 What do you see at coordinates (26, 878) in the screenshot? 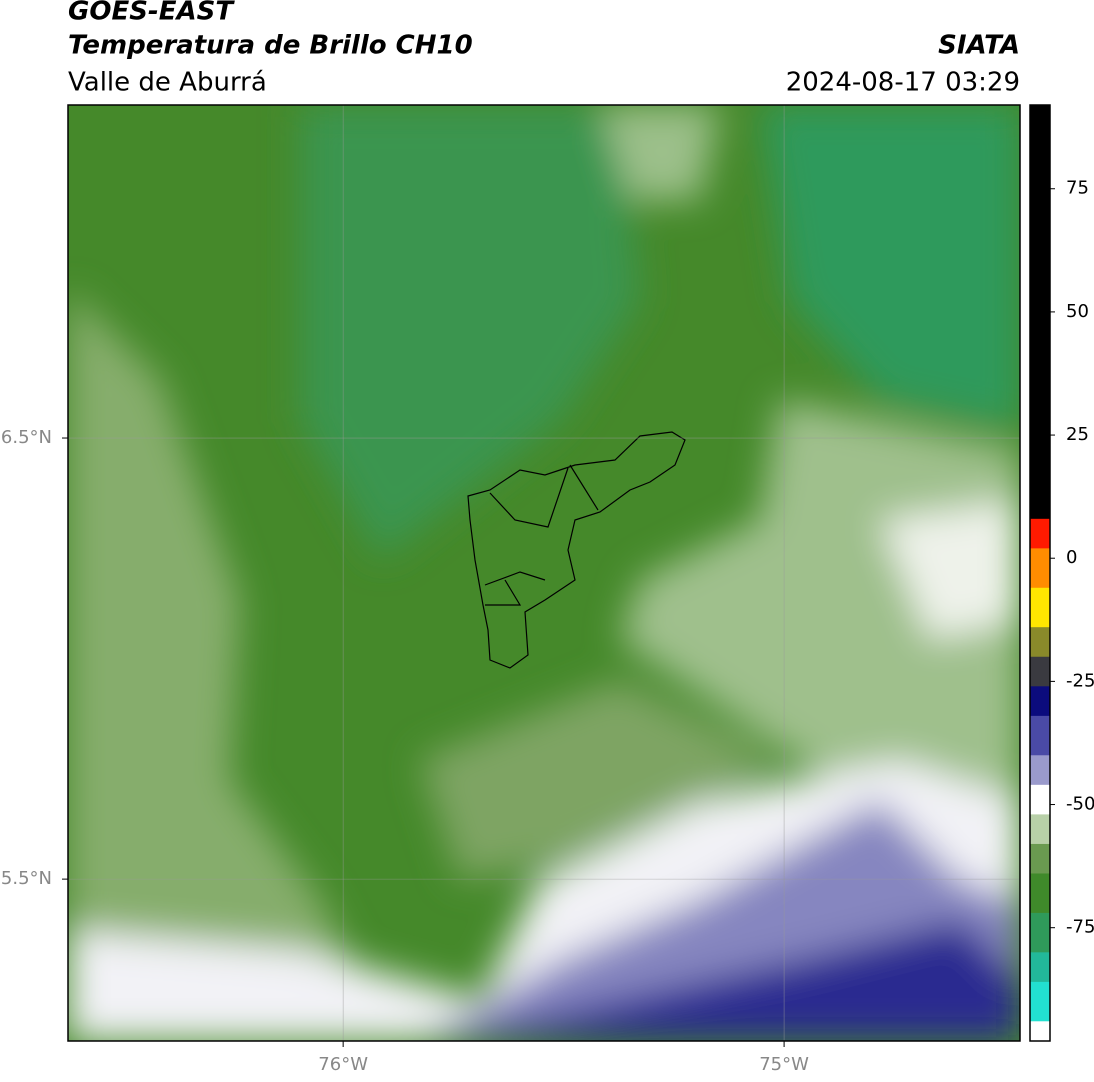
I see `lat-tick-label: 5.5°N` at bounding box center [26, 878].